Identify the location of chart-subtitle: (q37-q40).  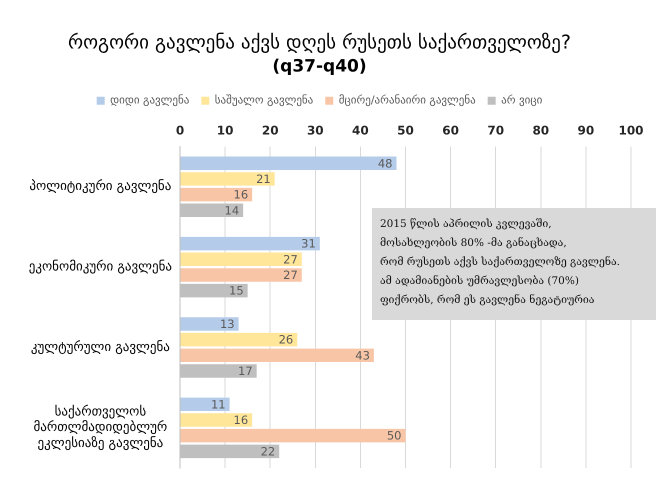
(319, 66).